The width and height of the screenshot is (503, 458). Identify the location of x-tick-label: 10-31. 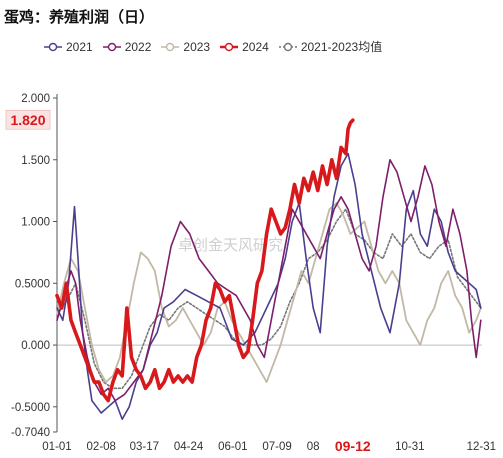
(409, 447).